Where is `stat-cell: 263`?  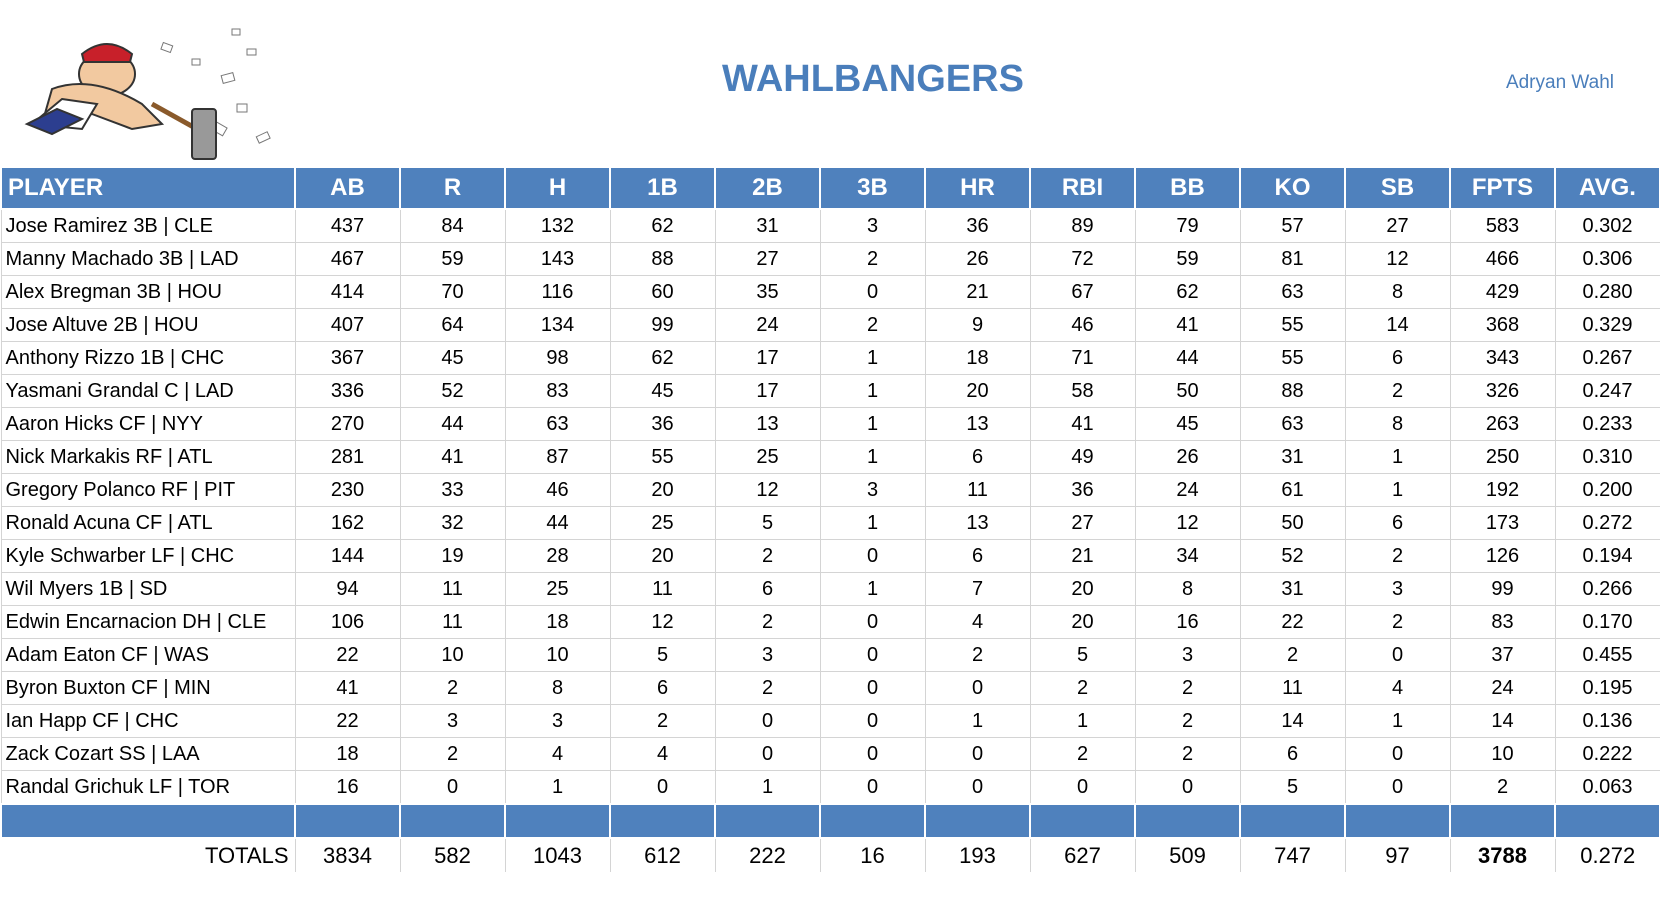
stat-cell: 263 is located at coordinates (1502, 424).